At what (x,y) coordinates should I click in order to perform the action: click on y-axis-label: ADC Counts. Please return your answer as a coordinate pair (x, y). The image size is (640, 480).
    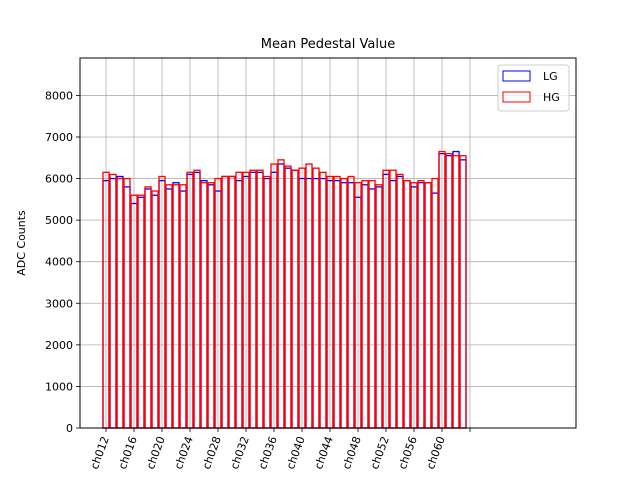
    Looking at the image, I should click on (21, 243).